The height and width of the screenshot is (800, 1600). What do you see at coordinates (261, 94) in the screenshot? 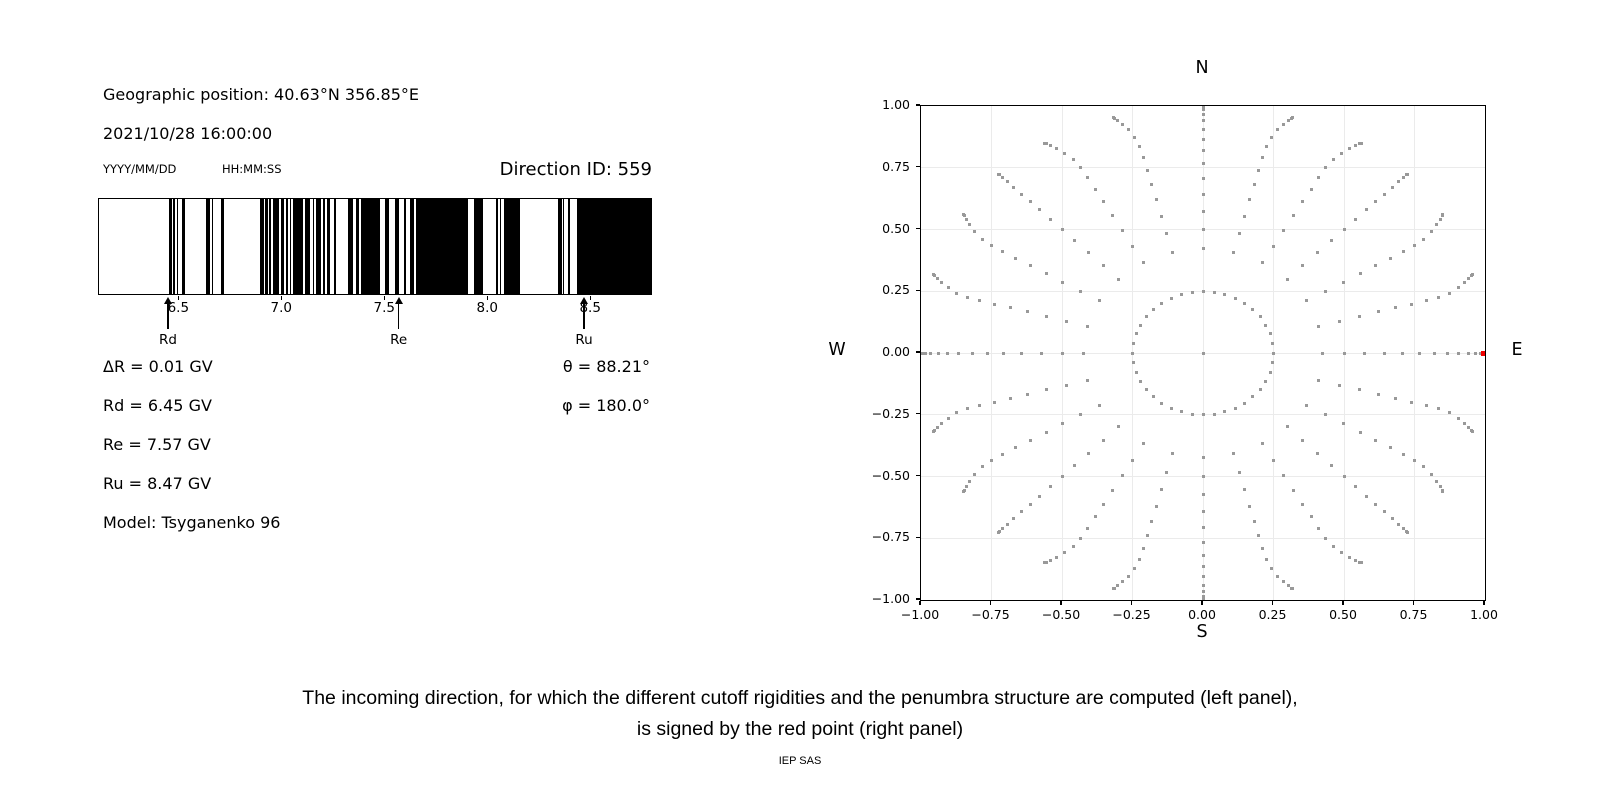
I see `geographic-position-text: Geographic position: 40.63°N 356.85°E` at bounding box center [261, 94].